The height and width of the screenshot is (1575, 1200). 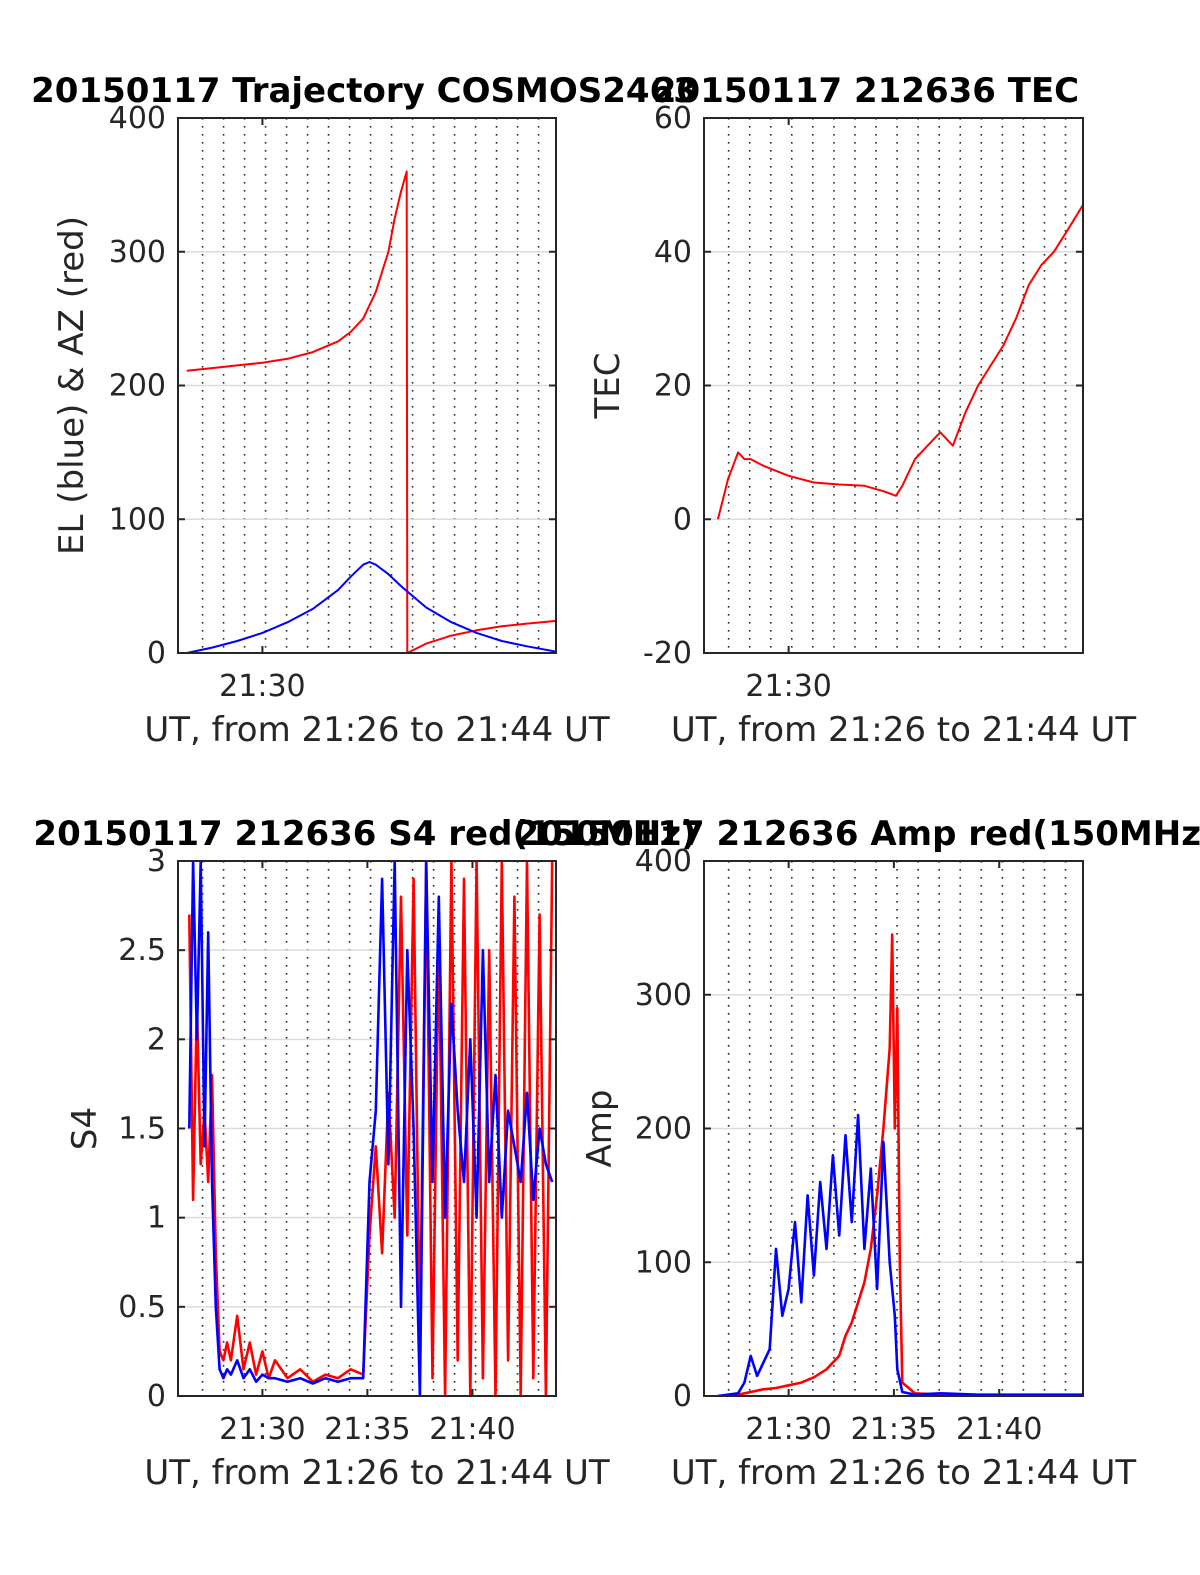 What do you see at coordinates (866, 91) in the screenshot?
I see `chart-title: 20150117 212636 TEC` at bounding box center [866, 91].